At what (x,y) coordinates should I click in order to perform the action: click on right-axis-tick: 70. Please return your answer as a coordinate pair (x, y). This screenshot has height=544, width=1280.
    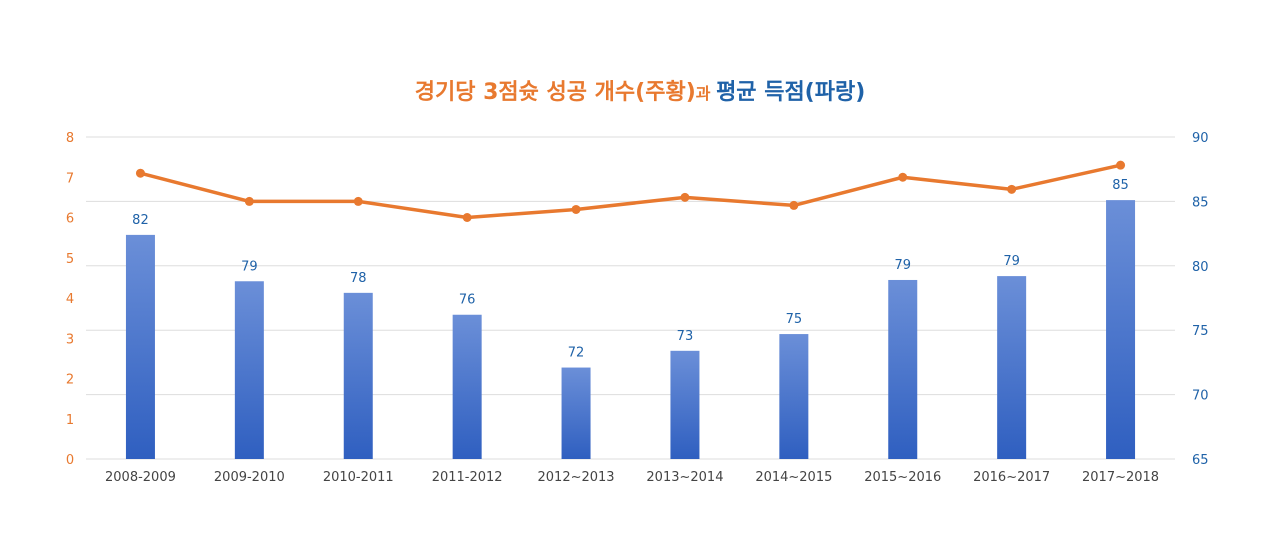
    Looking at the image, I should click on (1200, 396).